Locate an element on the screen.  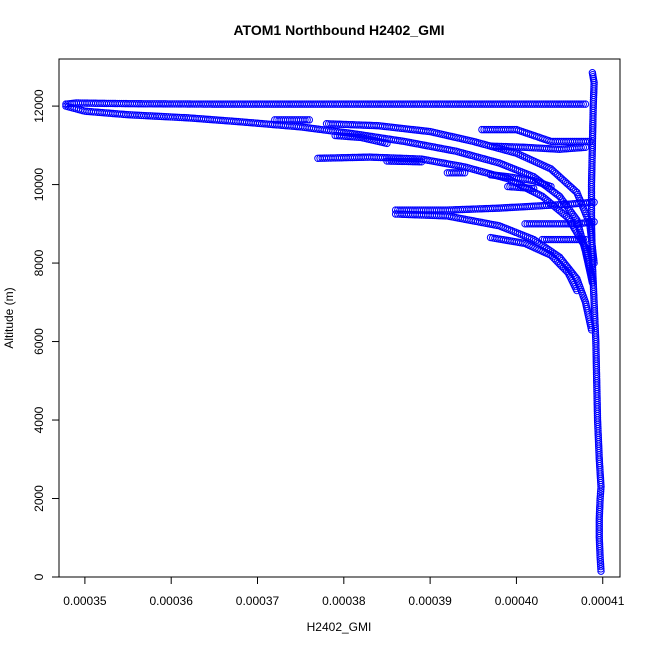
x-tick-label: 0.00037 is located at coordinates (258, 601).